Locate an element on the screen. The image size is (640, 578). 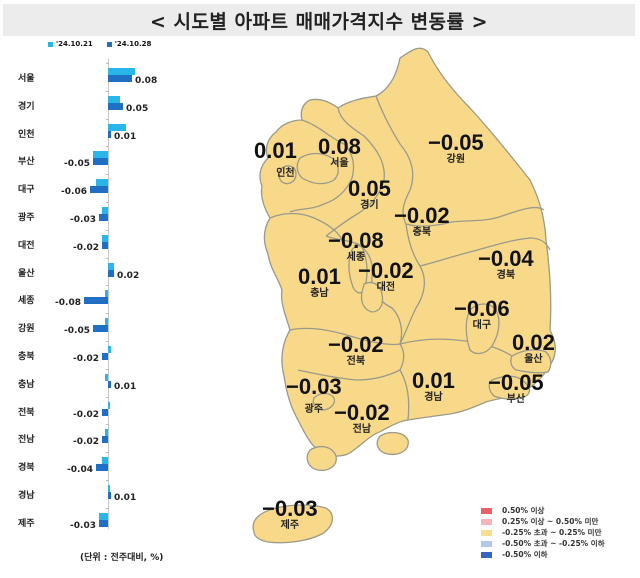
region-chungbuk: −0.02 충북 is located at coordinates (422, 222).